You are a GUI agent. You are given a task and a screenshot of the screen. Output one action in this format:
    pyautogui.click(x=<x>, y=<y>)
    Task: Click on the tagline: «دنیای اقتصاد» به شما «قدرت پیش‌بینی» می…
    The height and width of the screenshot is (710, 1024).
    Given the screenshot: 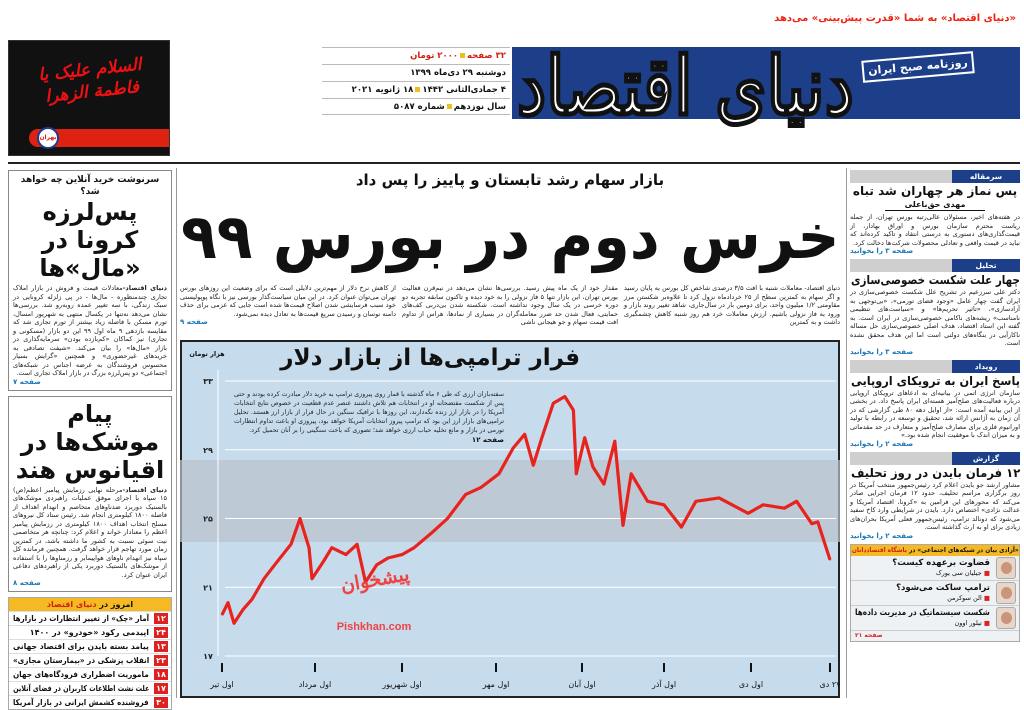 What is the action you would take?
    pyautogui.click(x=895, y=18)
    